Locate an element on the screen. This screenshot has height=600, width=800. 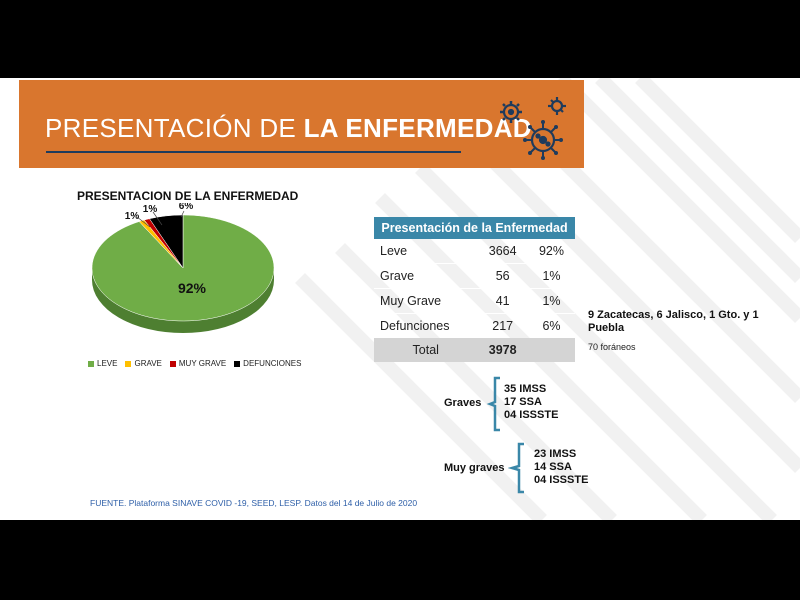
title-underline is located at coordinates (253, 152).